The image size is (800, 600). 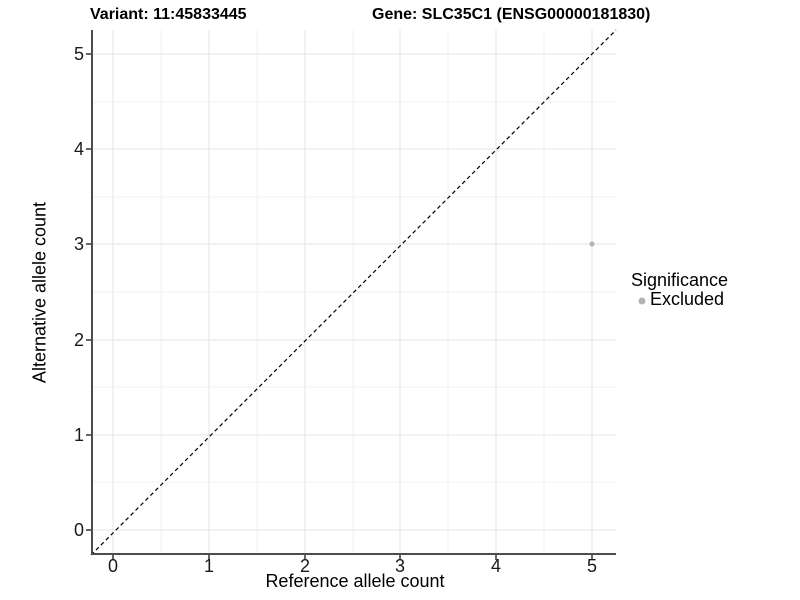 I want to click on x-tick-label-1: 1, so click(x=208, y=566).